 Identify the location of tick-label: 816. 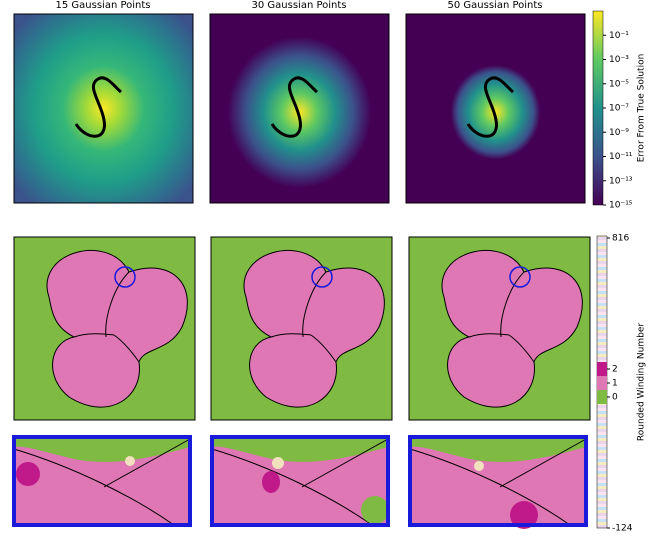
(620, 239).